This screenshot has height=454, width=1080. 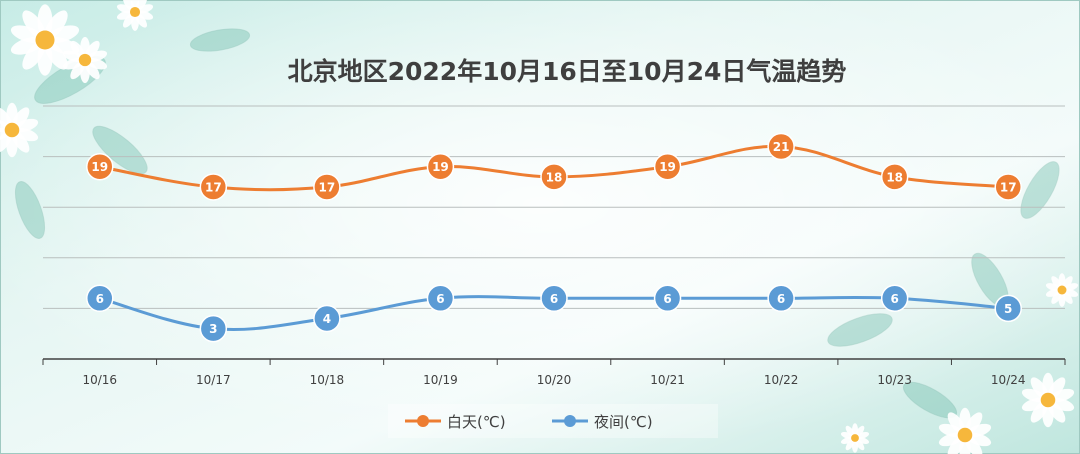 I want to click on x-tick-label: 10/17, so click(x=213, y=380).